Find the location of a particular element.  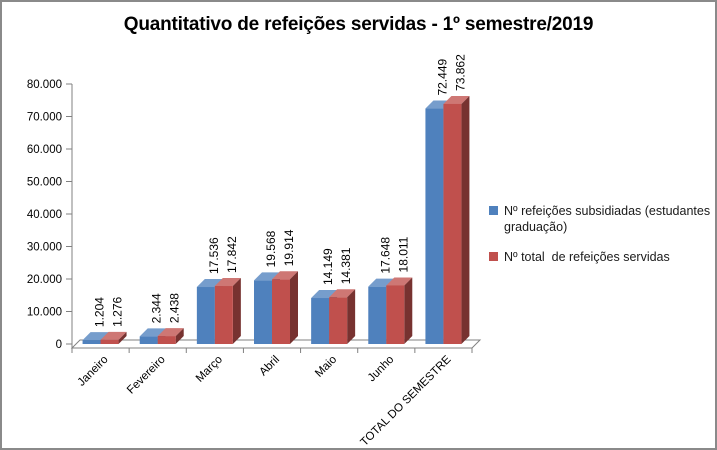

bar-value-label: 14.149 is located at coordinates (328, 266).